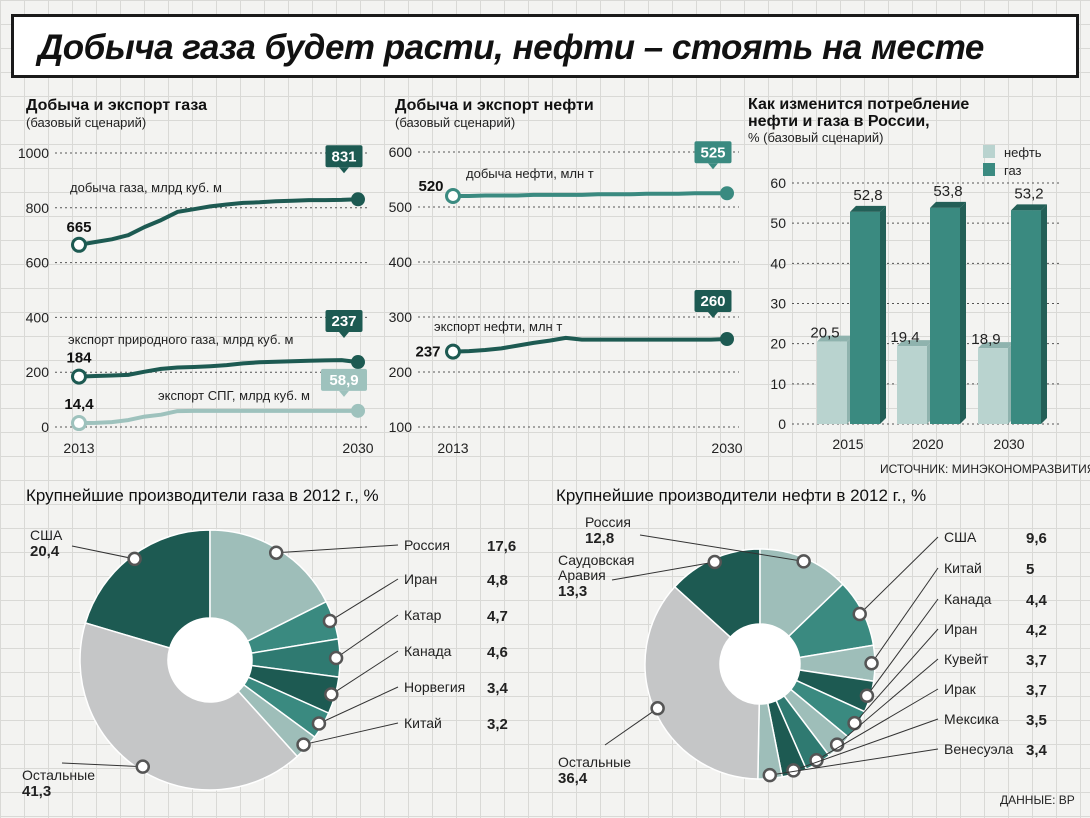 The height and width of the screenshot is (818, 1090). I want to click on oil-chart-title: Добыча и экспорт нефти, so click(494, 105).